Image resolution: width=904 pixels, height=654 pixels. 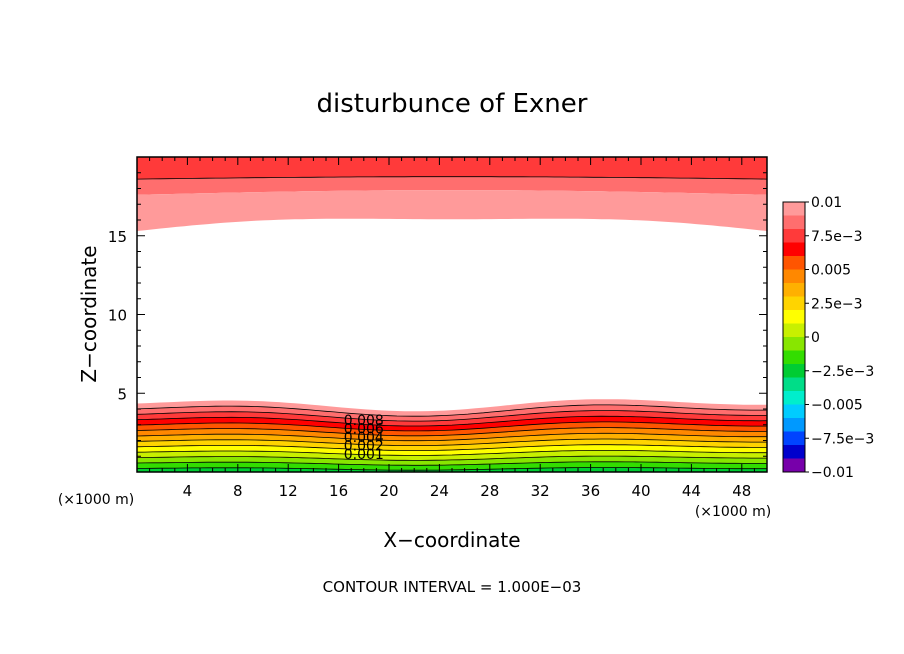 What do you see at coordinates (338, 491) in the screenshot?
I see `x-tick-label: 16` at bounding box center [338, 491].